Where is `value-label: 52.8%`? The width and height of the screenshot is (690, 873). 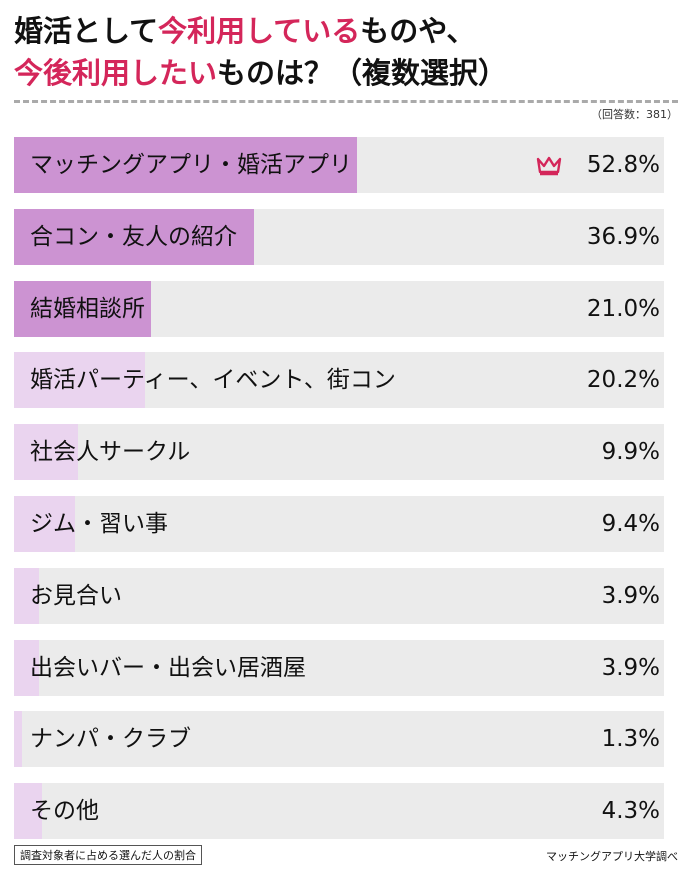 value-label: 52.8% is located at coordinates (623, 165).